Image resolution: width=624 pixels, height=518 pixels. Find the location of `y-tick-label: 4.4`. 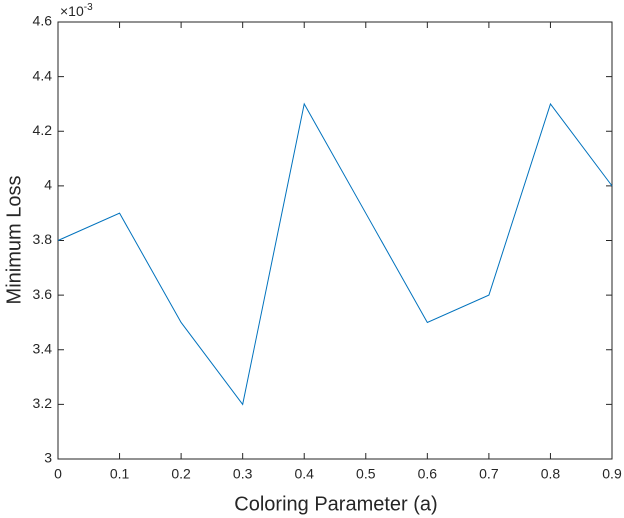

y-tick-label: 4.4 is located at coordinates (43, 75).